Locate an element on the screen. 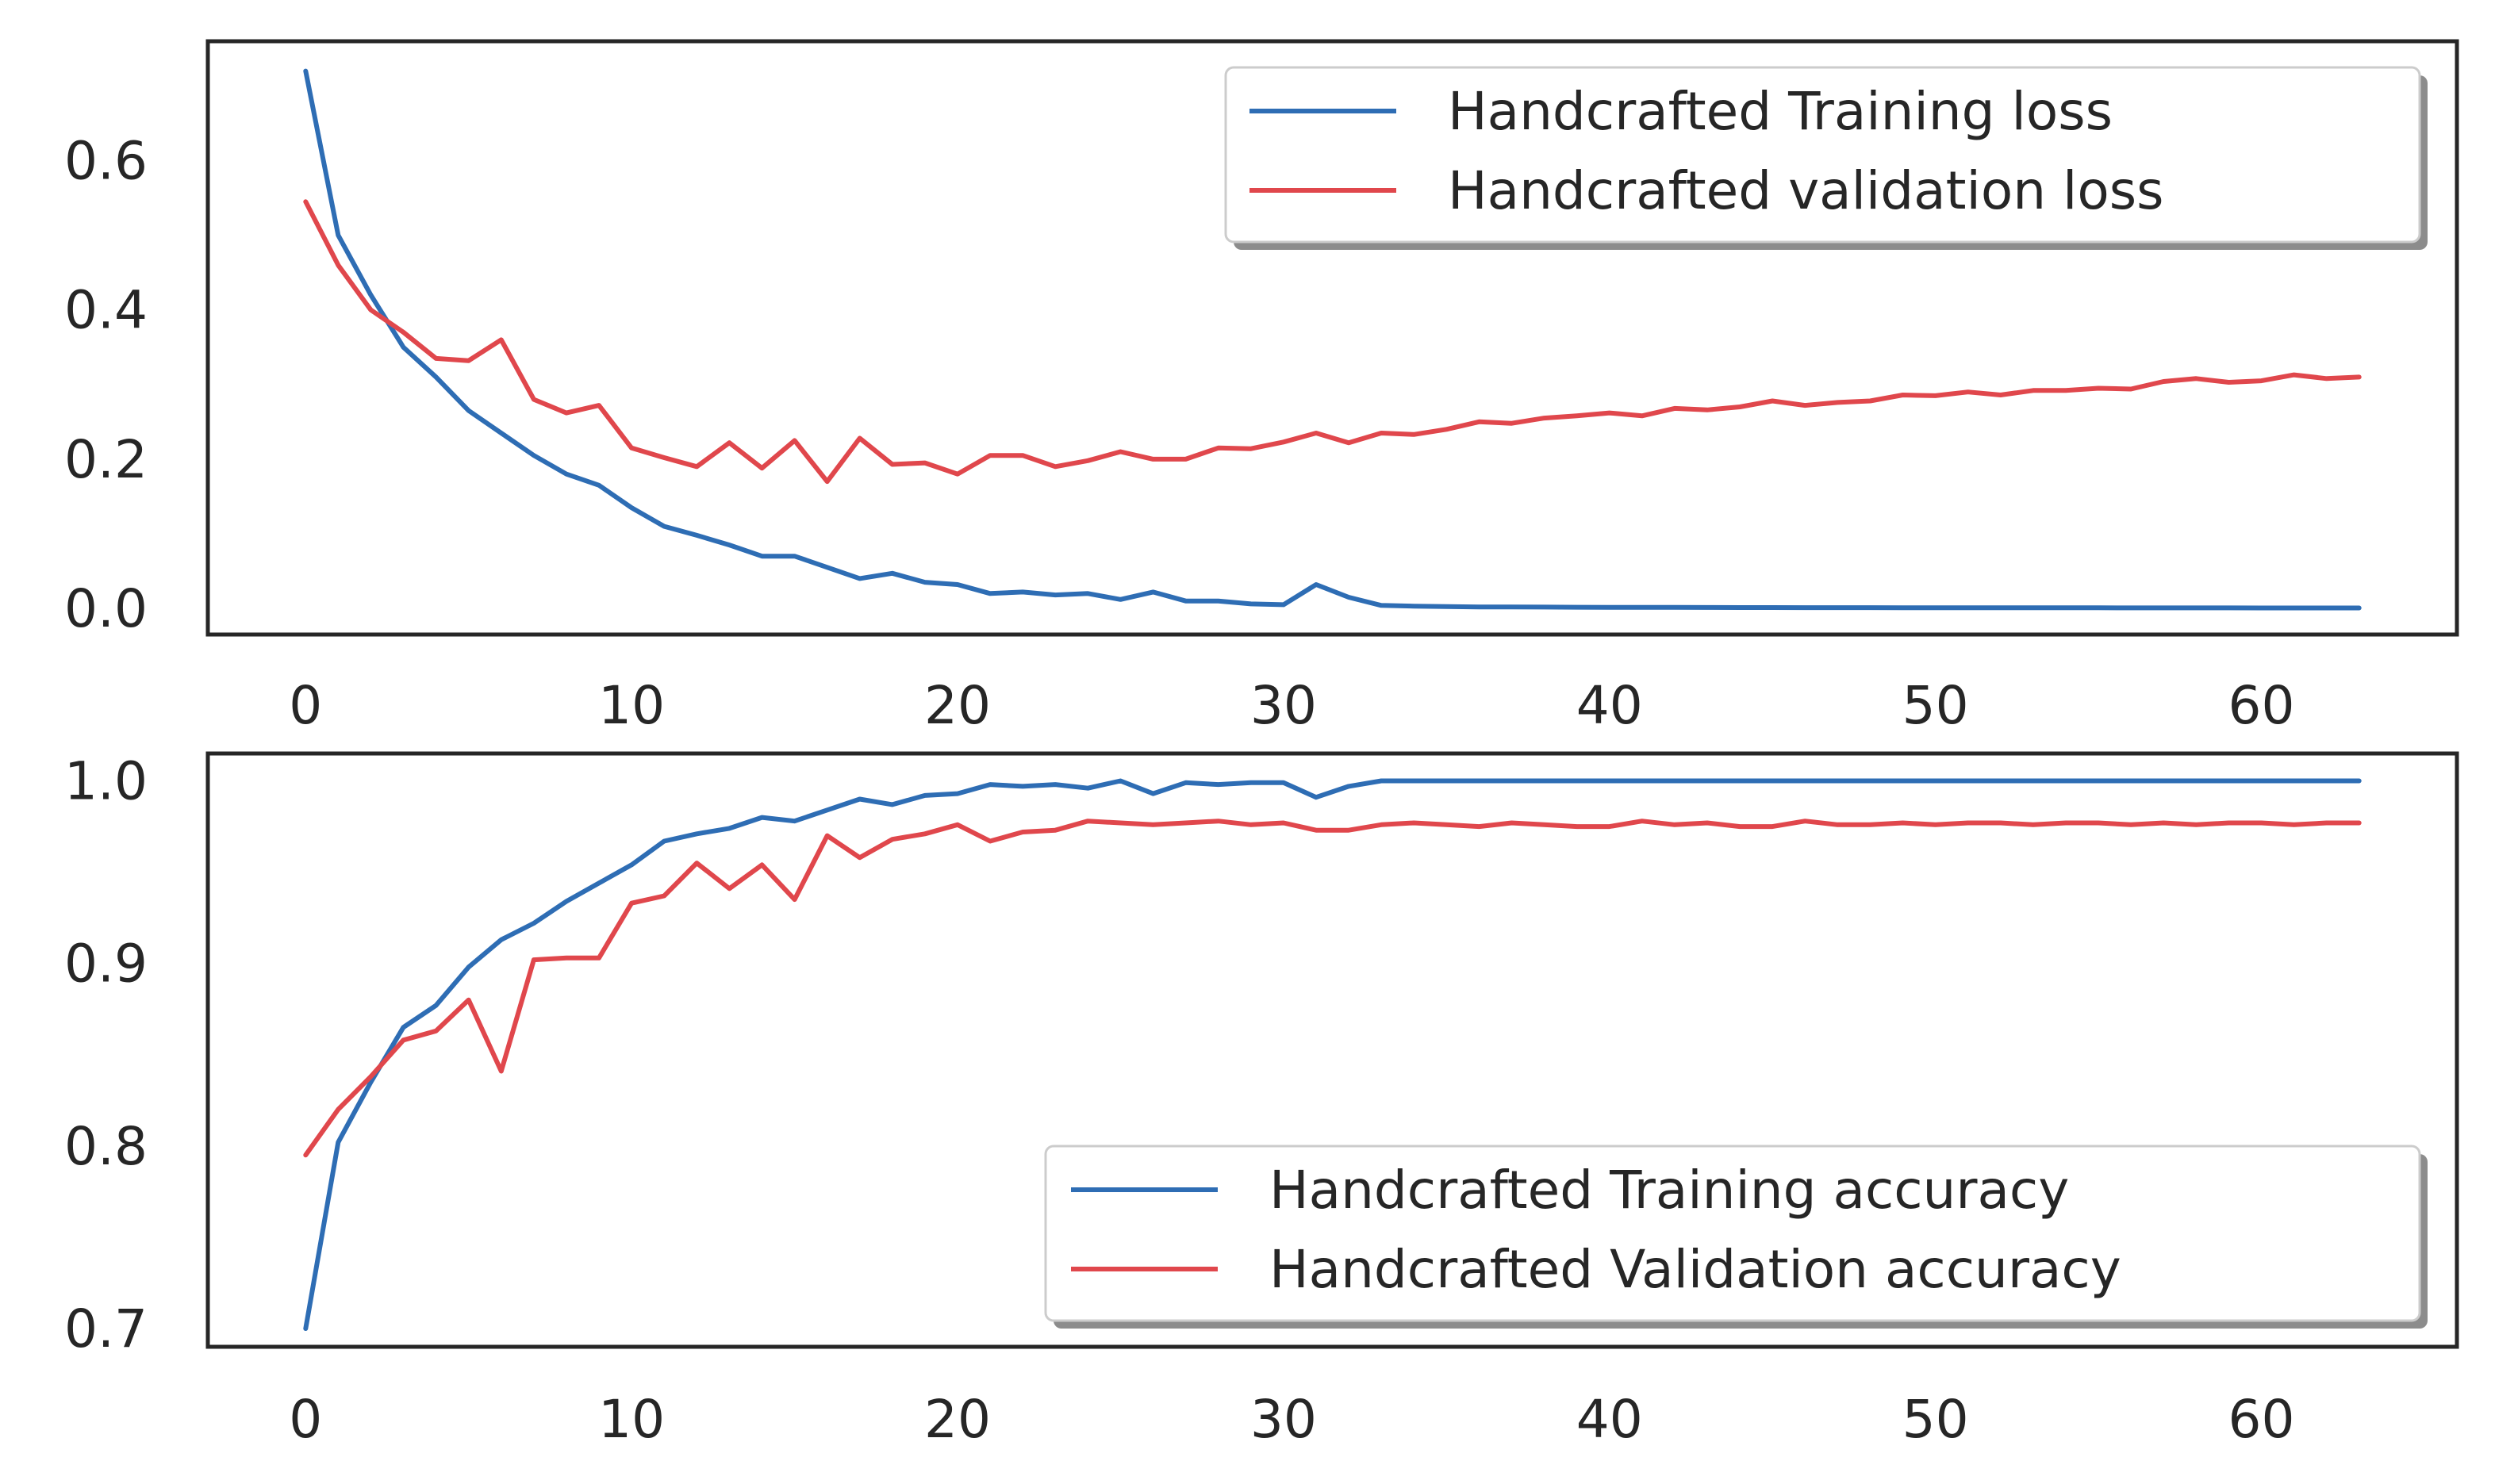 The image size is (2495, 1484). y-tick-label: 0.2 is located at coordinates (106, 460).